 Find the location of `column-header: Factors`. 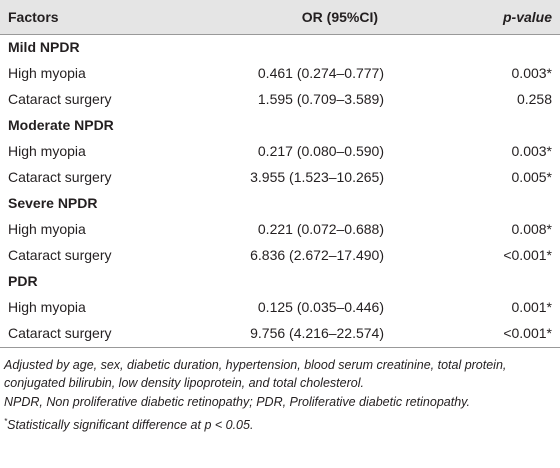

column-header: Factors is located at coordinates (33, 17).